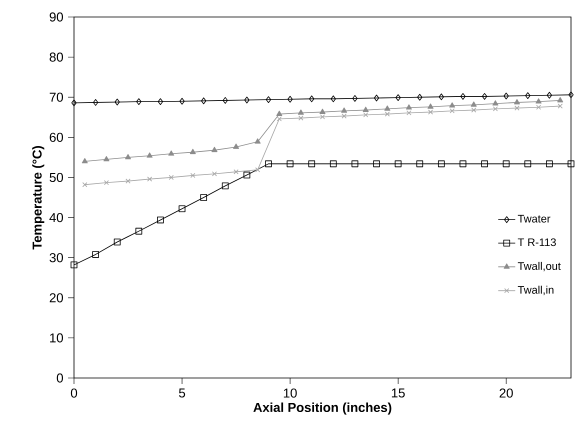  Describe the element at coordinates (57, 257) in the screenshot. I see `y-tick-label: 30` at that location.